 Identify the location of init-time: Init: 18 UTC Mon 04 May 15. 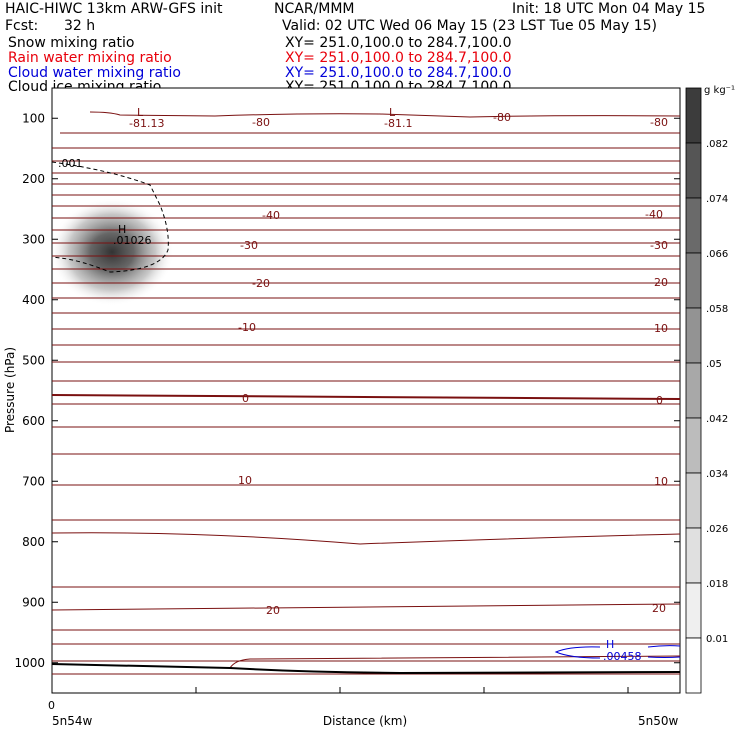
(609, 9).